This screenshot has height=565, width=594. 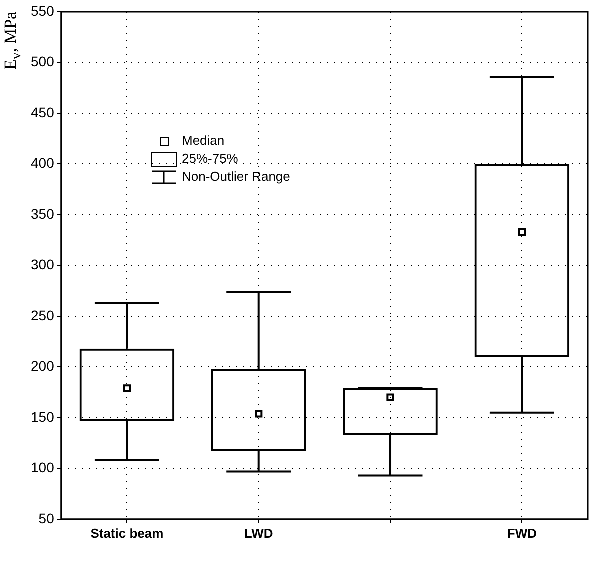 What do you see at coordinates (43, 62) in the screenshot?
I see `y-tick-label: 500` at bounding box center [43, 62].